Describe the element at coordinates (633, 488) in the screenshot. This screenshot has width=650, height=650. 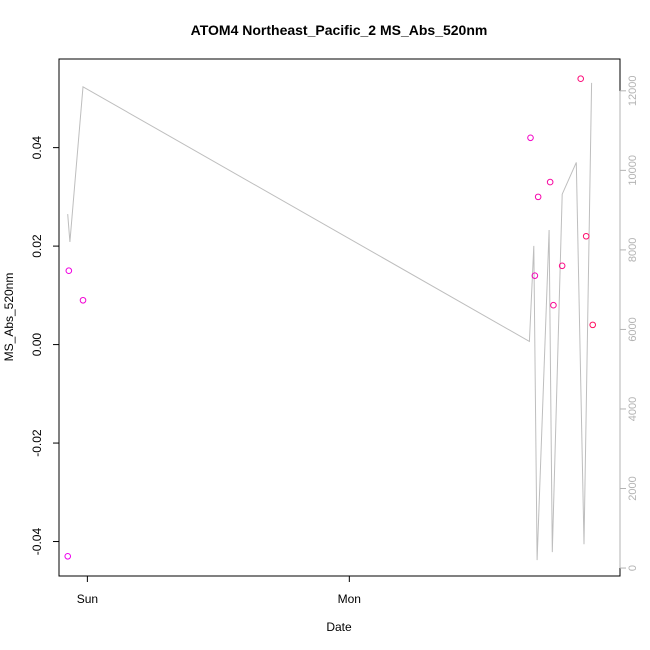
I see `y2-tick-label: 2000` at that location.